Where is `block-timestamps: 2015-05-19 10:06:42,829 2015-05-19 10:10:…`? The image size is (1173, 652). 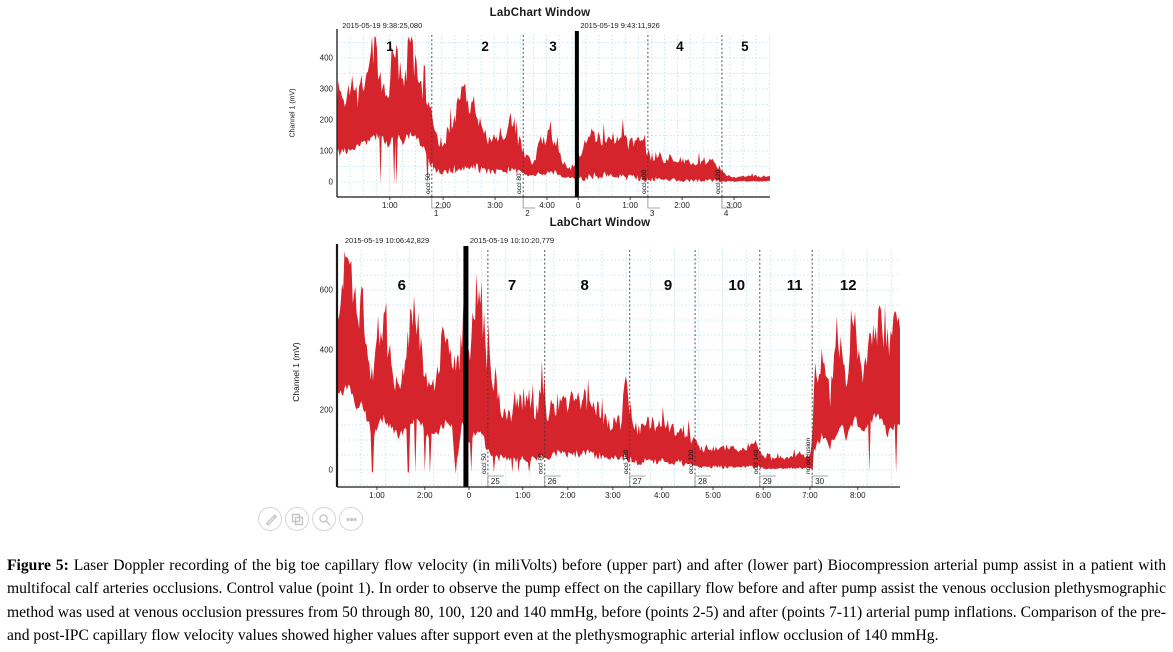
block-timestamps: 2015-05-19 10:06:42,829 2015-05-19 10:10:… is located at coordinates (449, 240).